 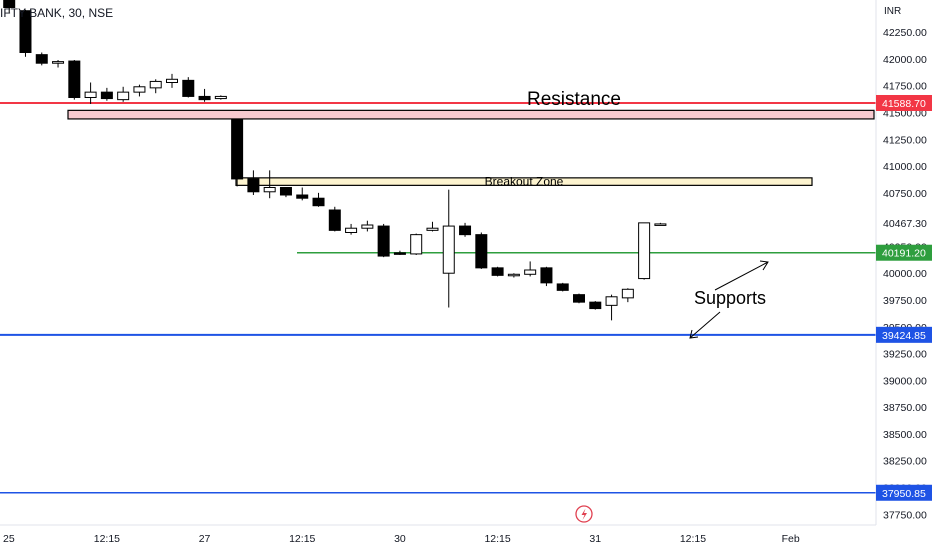 What do you see at coordinates (905, 224) in the screenshot?
I see `y-tick-label: 40467.30` at bounding box center [905, 224].